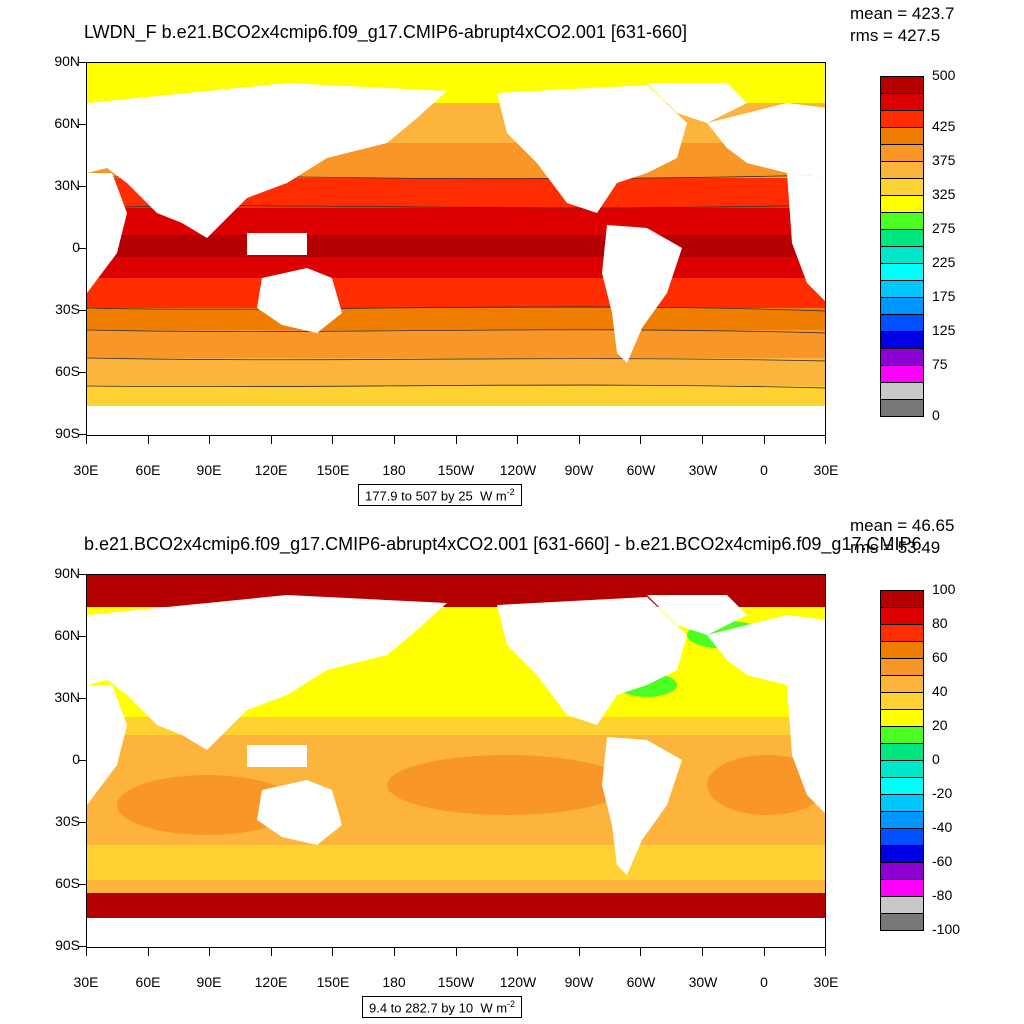 The height and width of the screenshot is (1024, 1024). I want to click on lon-label: 30W, so click(703, 982).